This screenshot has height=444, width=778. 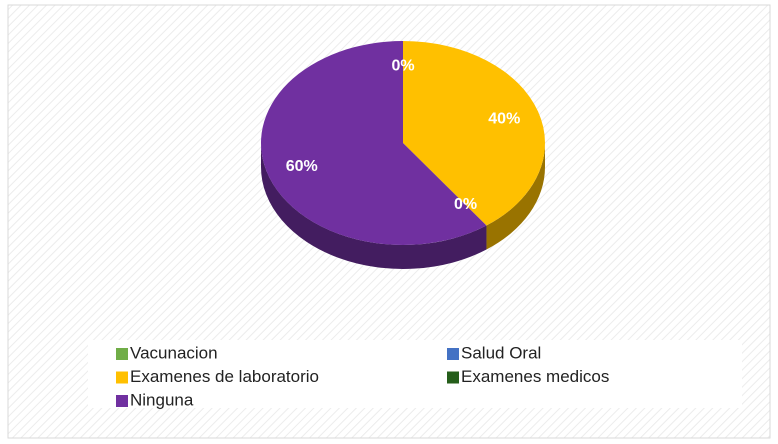 I want to click on data-label: 40%, so click(x=504, y=119).